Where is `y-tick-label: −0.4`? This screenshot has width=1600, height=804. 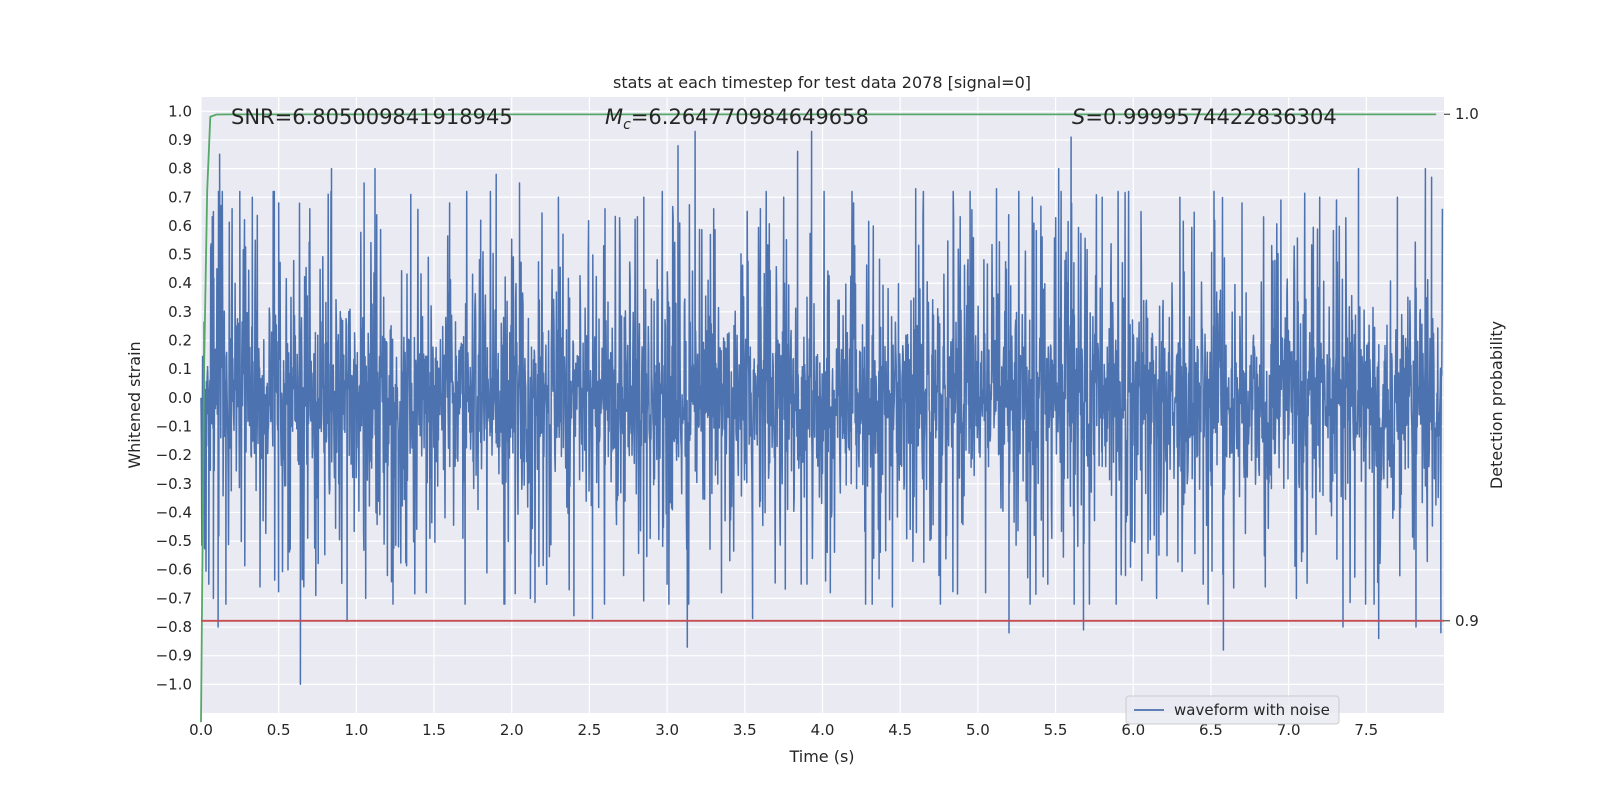
y-tick-label: −0.4 is located at coordinates (174, 512).